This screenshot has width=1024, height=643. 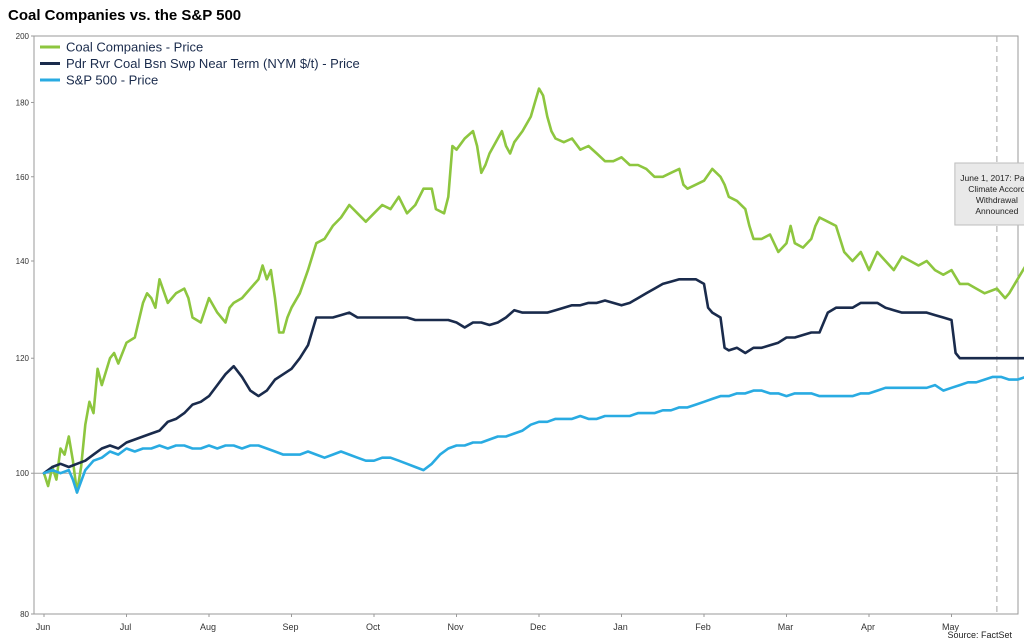 I want to click on x-tick-label: Sep, so click(x=290, y=627).